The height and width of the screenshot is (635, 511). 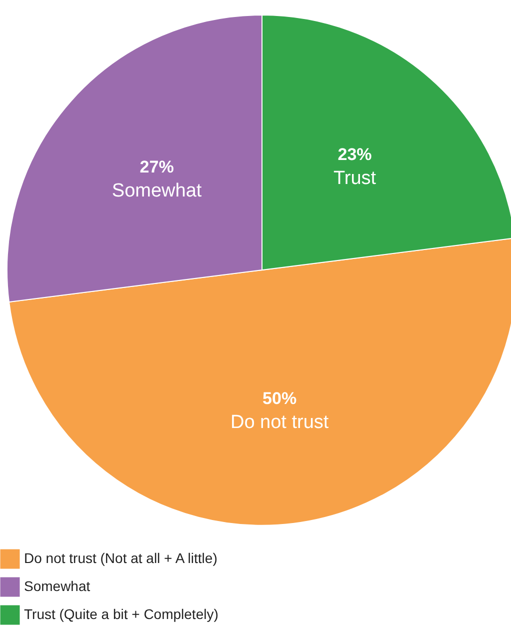 What do you see at coordinates (121, 614) in the screenshot?
I see `text: Trust (Quite a bit + Completely)` at bounding box center [121, 614].